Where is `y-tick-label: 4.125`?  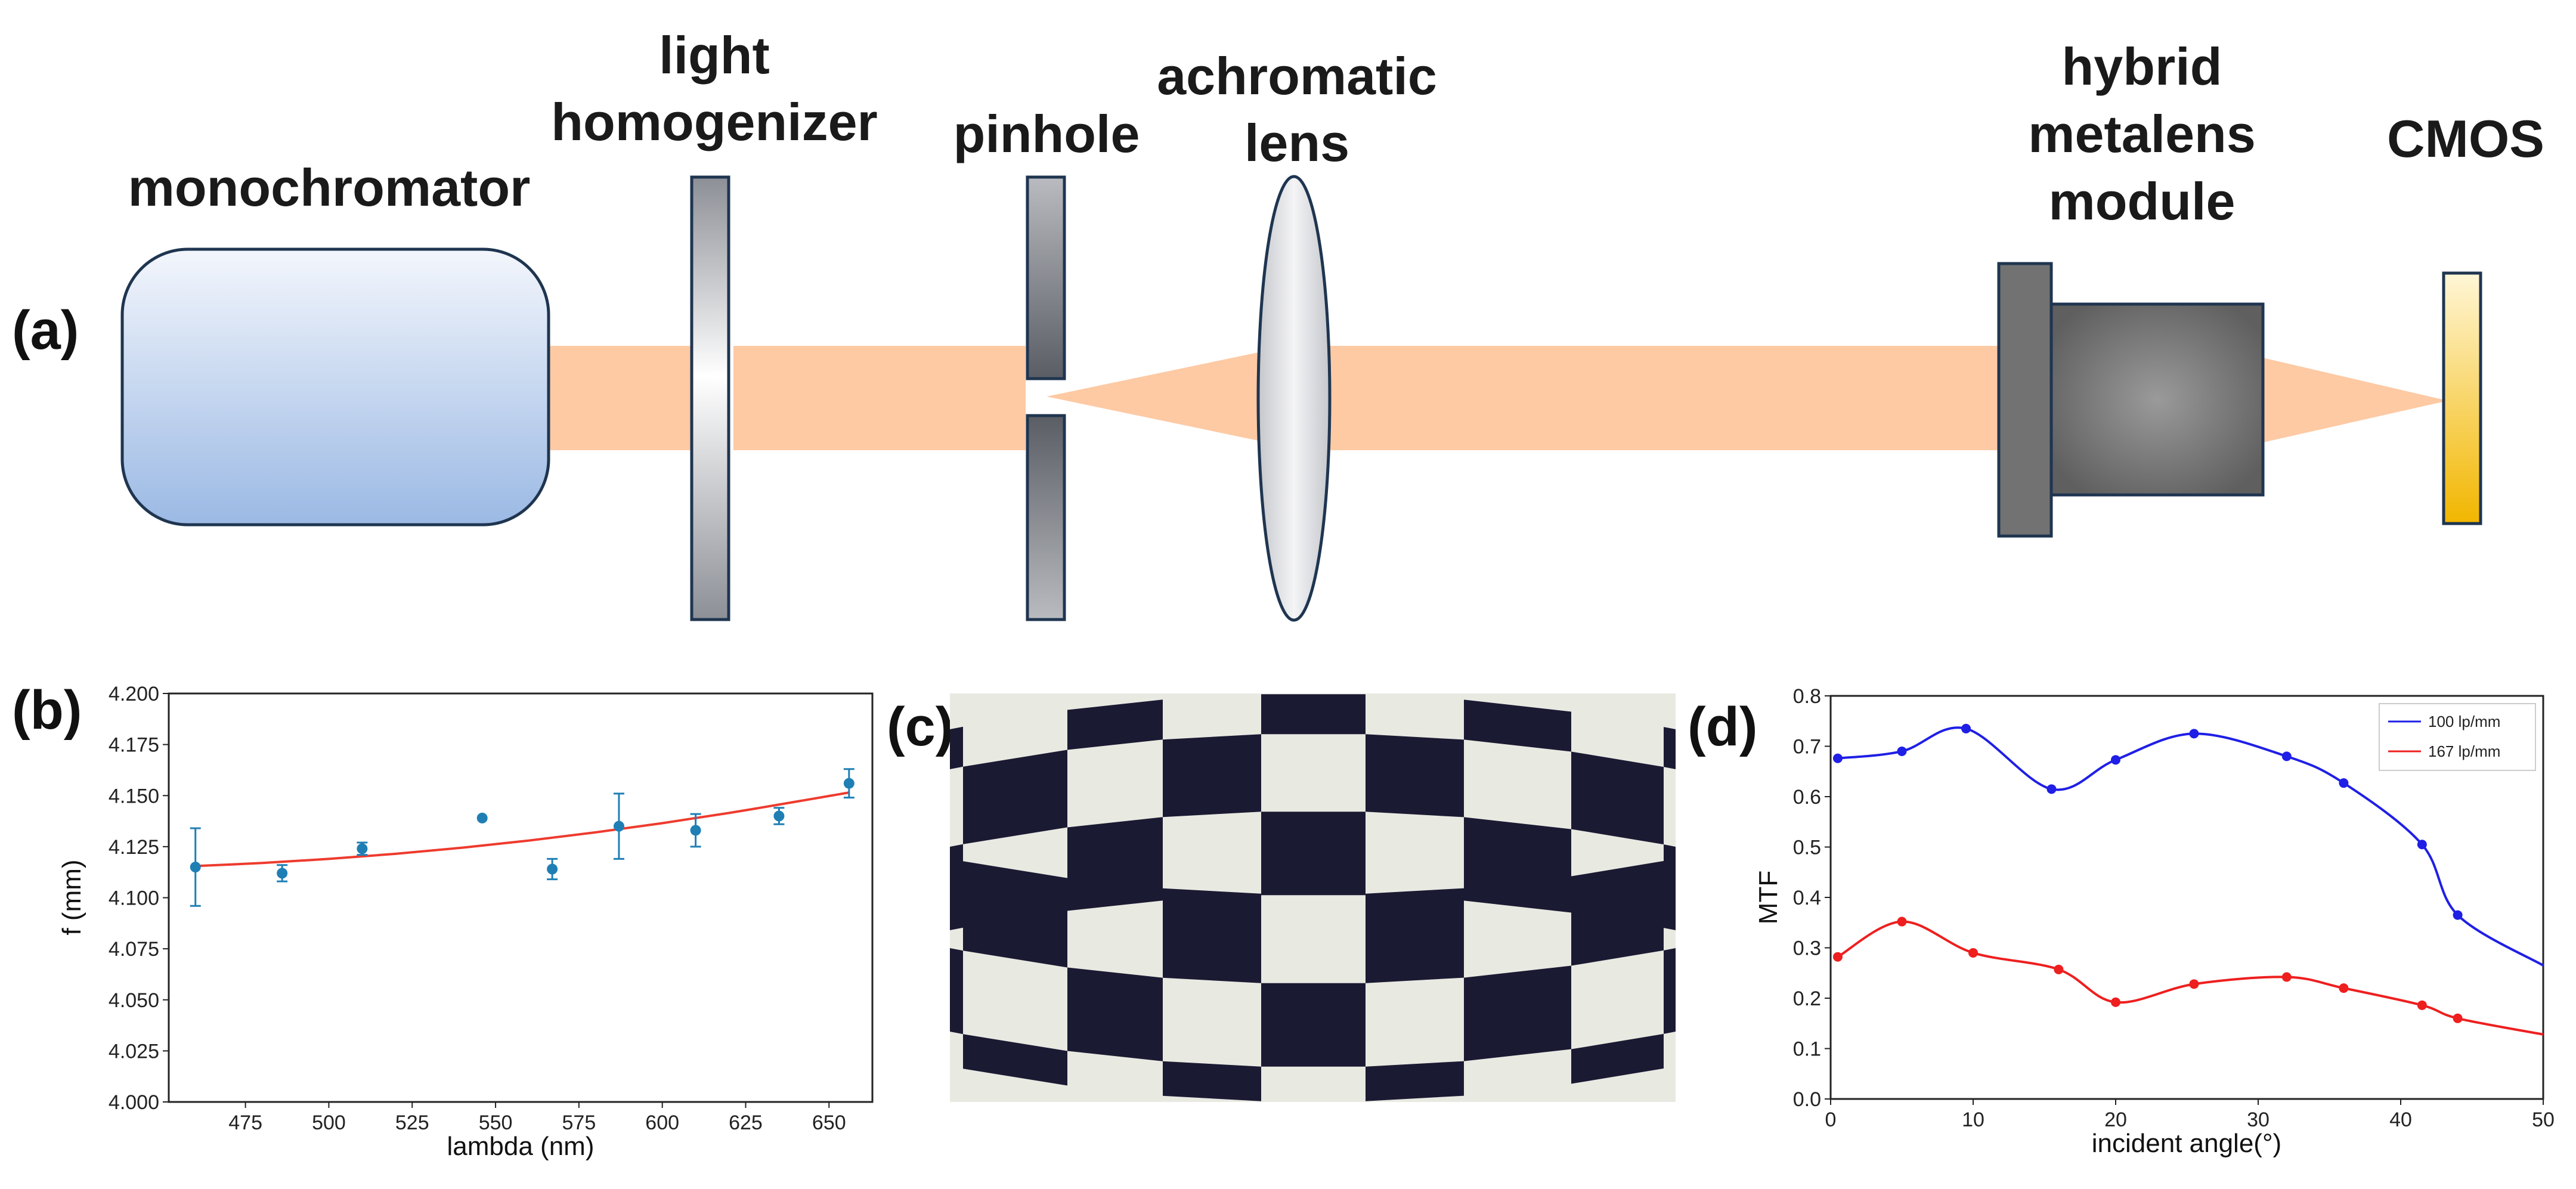 y-tick-label: 4.125 is located at coordinates (134, 847).